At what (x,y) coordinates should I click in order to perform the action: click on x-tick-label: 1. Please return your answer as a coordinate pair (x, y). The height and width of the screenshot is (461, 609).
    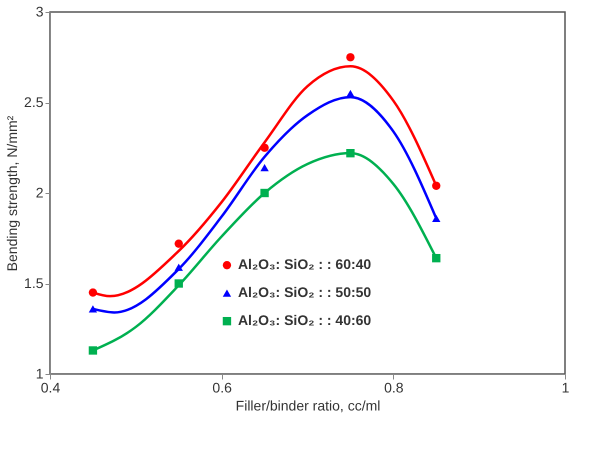
    Looking at the image, I should click on (566, 388).